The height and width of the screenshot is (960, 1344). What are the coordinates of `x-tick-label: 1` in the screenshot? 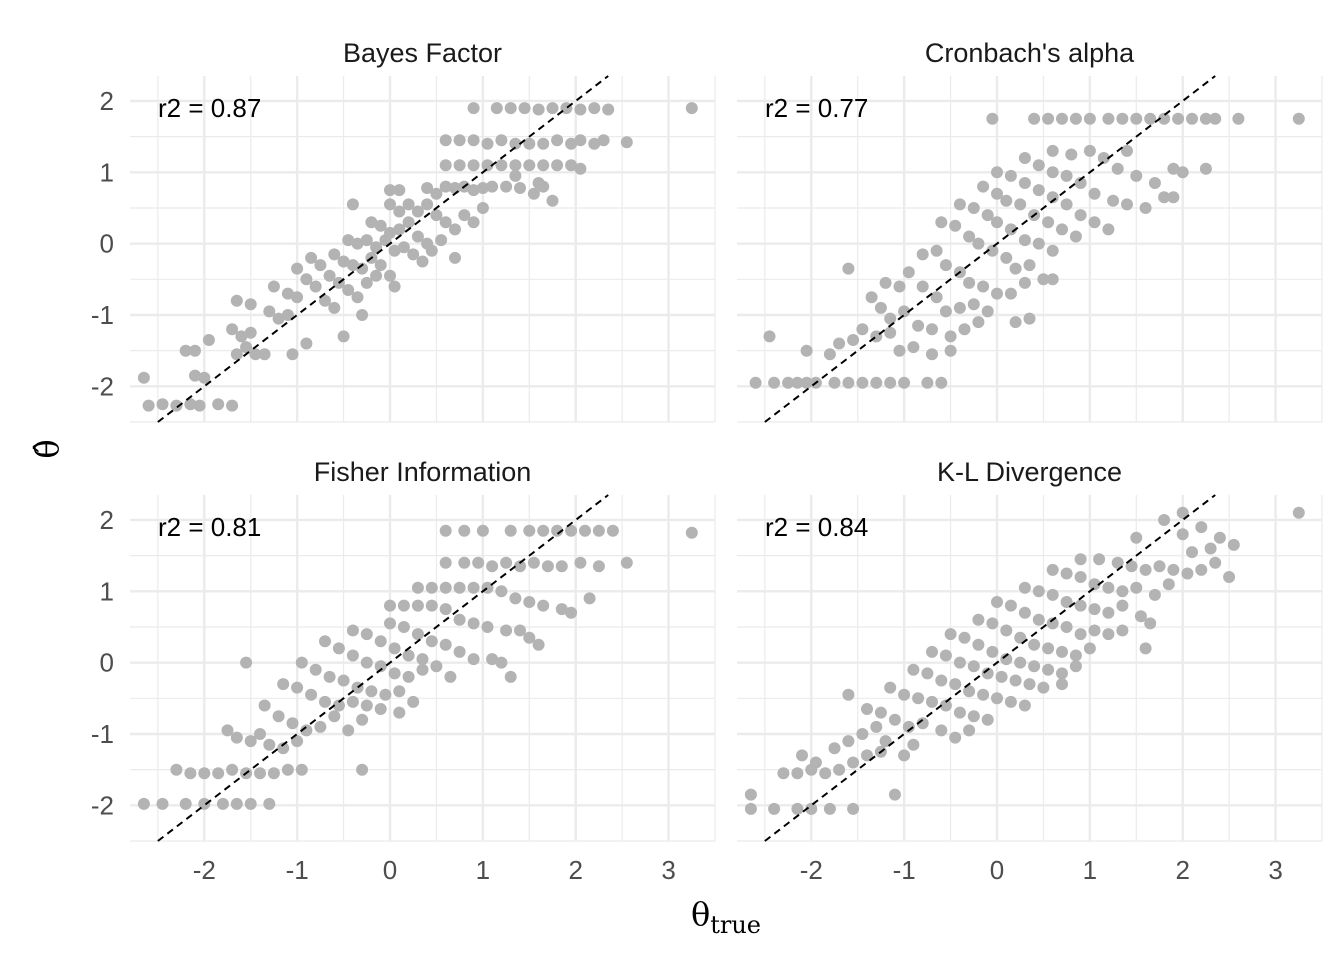 It's located at (1090, 870).